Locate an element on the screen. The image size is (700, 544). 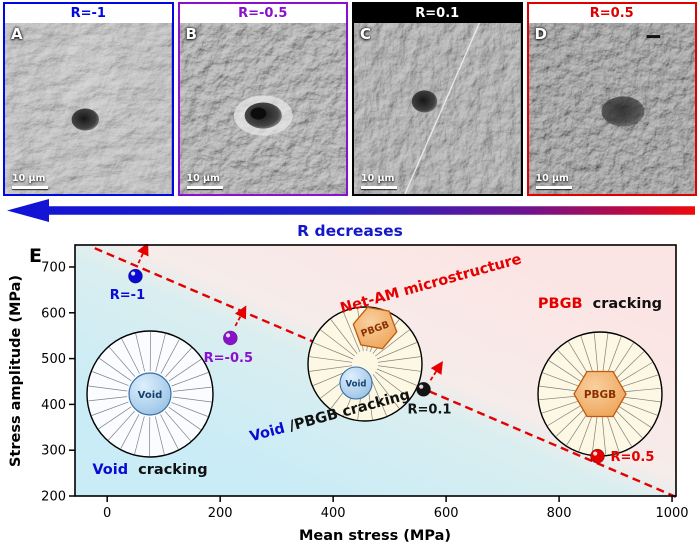
point-label: R=-0.5 is located at coordinates (228, 358).